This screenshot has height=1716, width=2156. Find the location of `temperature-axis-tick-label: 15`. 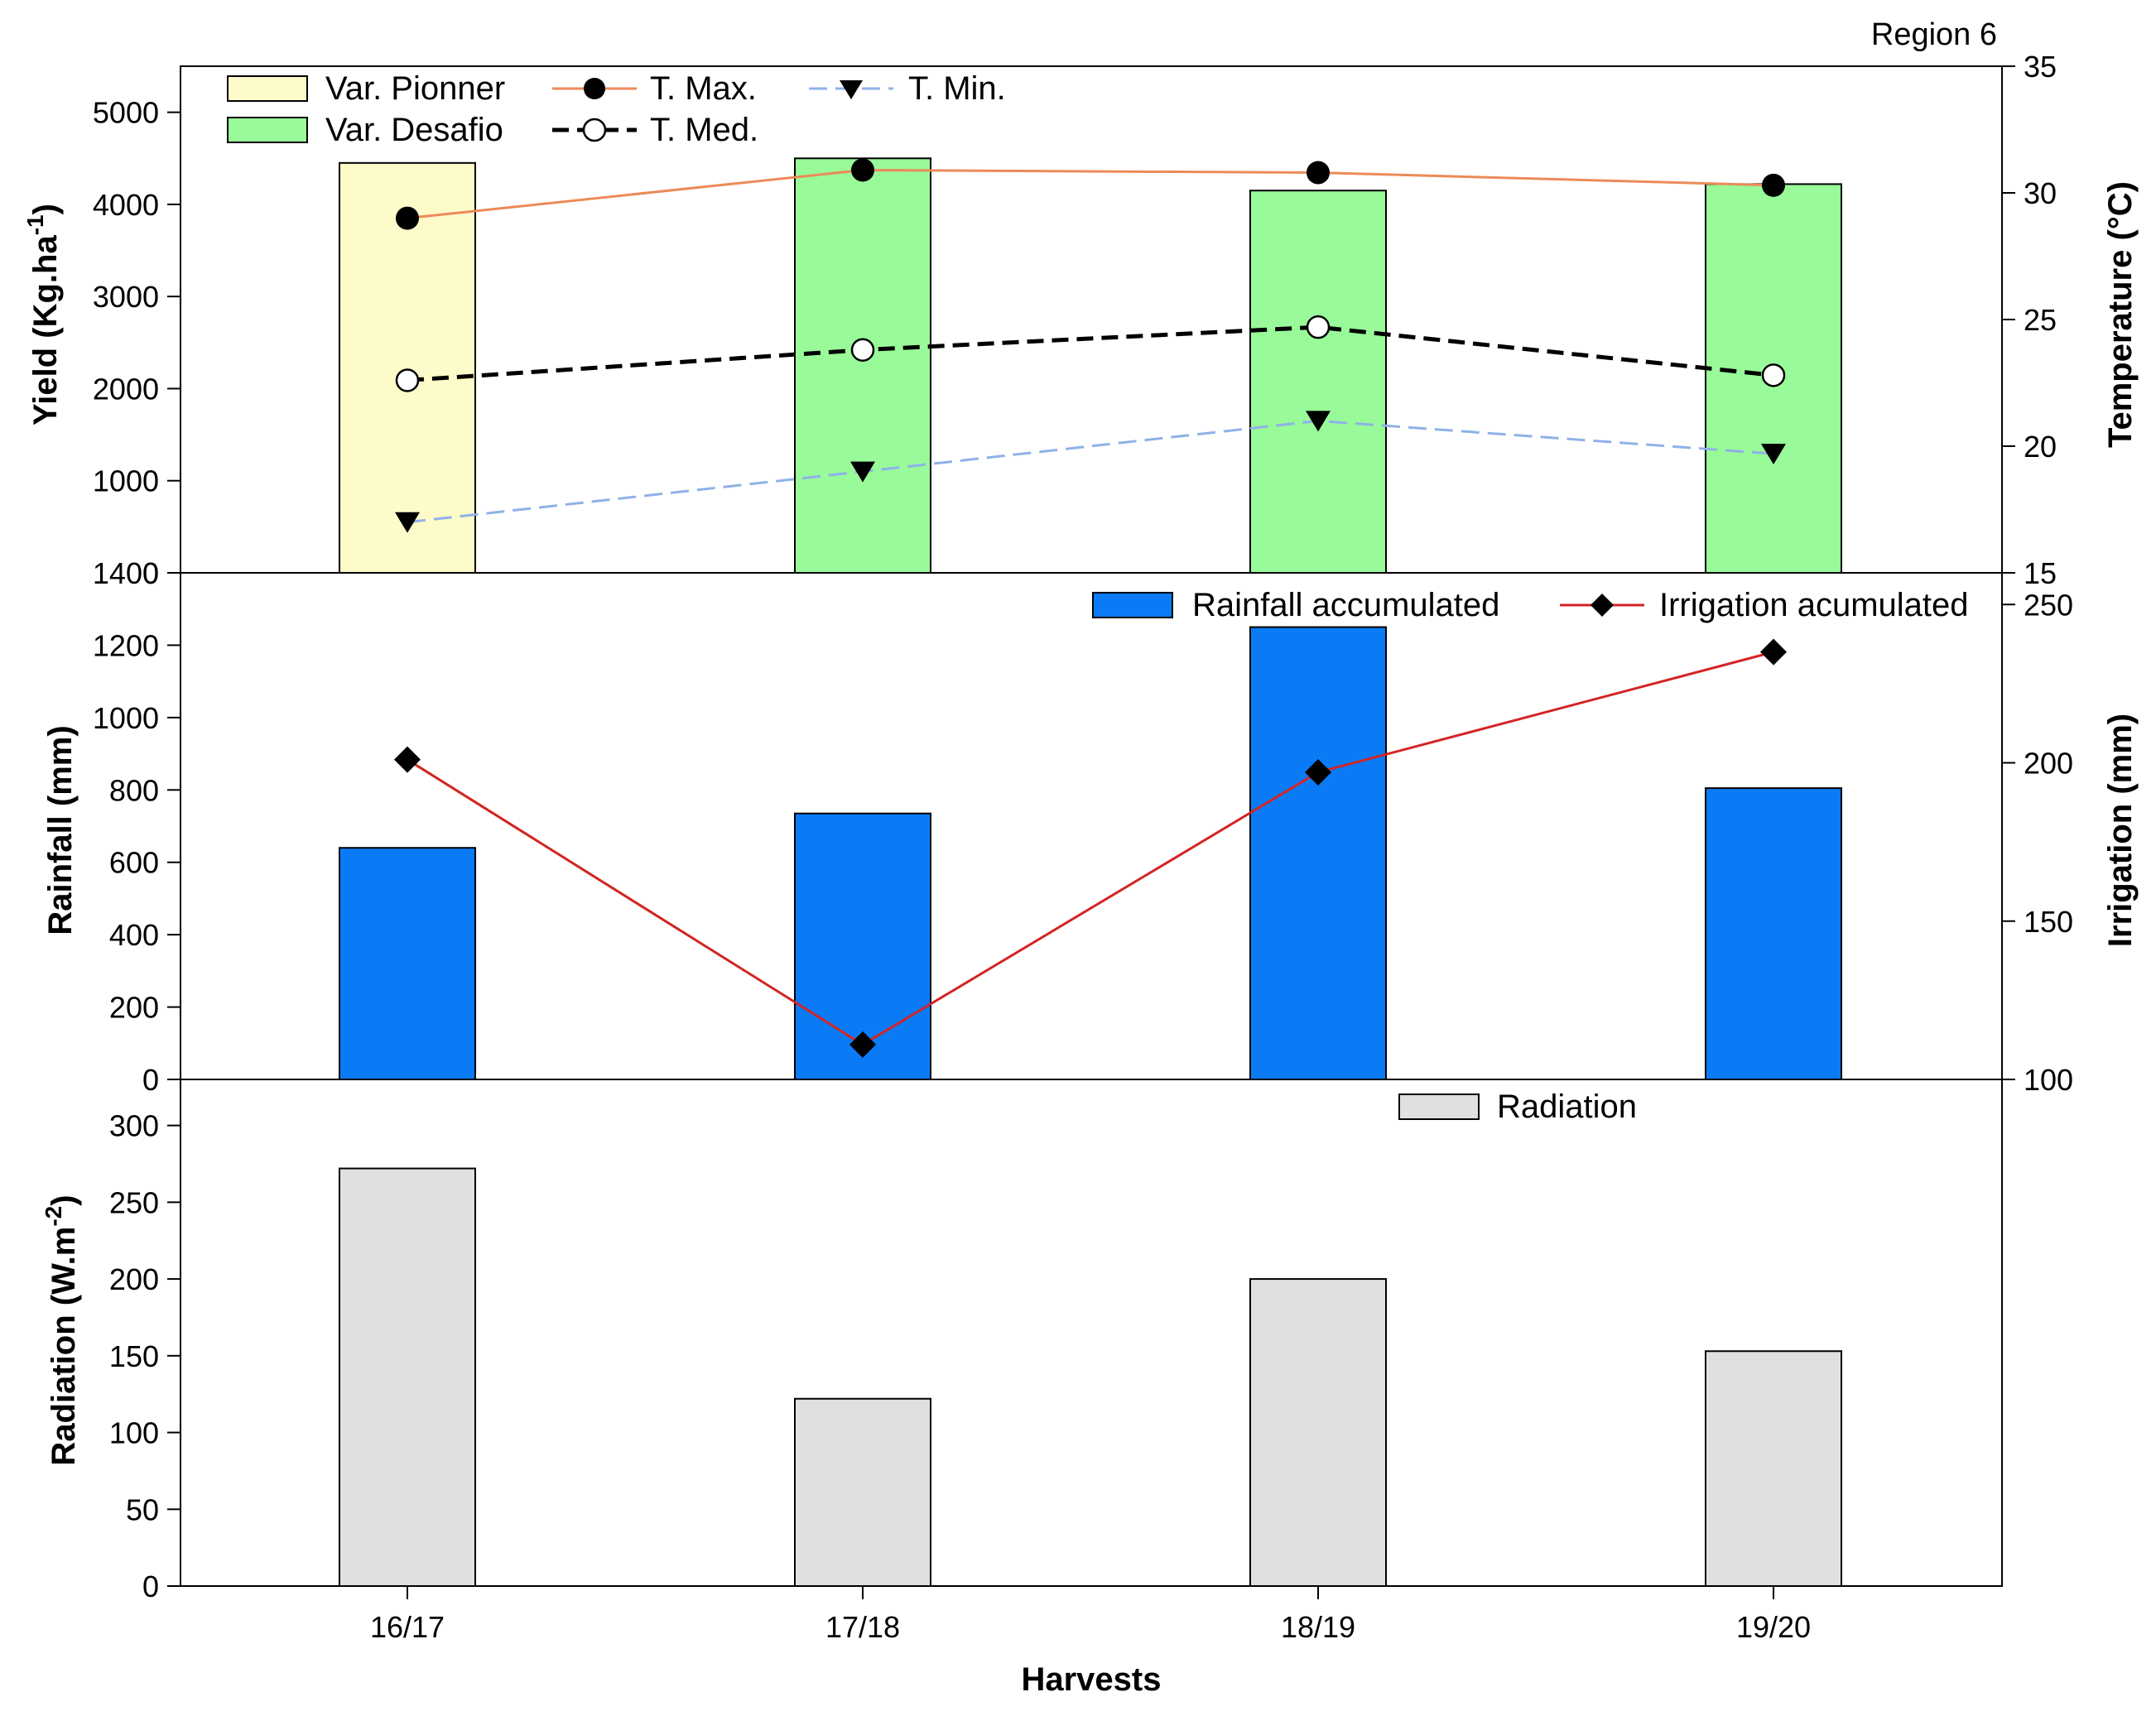

temperature-axis-tick-label: 15 is located at coordinates (2040, 573).